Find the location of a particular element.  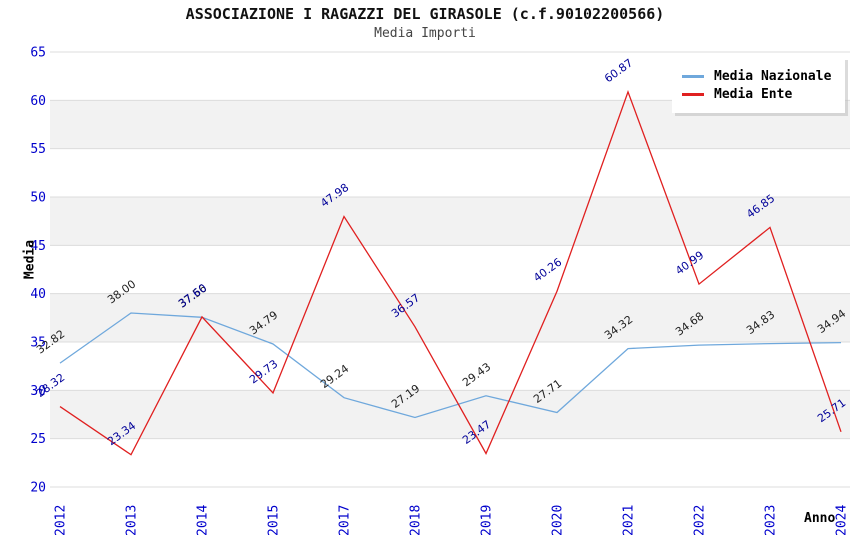

y-tick-label: 55 is located at coordinates (38, 149).